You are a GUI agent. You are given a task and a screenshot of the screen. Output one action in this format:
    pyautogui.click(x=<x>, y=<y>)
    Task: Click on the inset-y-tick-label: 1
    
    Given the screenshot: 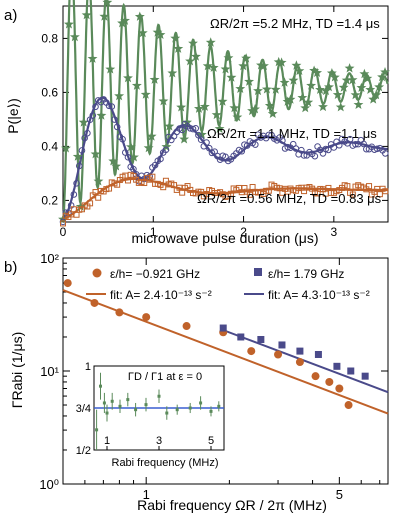 What is the action you would take?
    pyautogui.click(x=88, y=367)
    